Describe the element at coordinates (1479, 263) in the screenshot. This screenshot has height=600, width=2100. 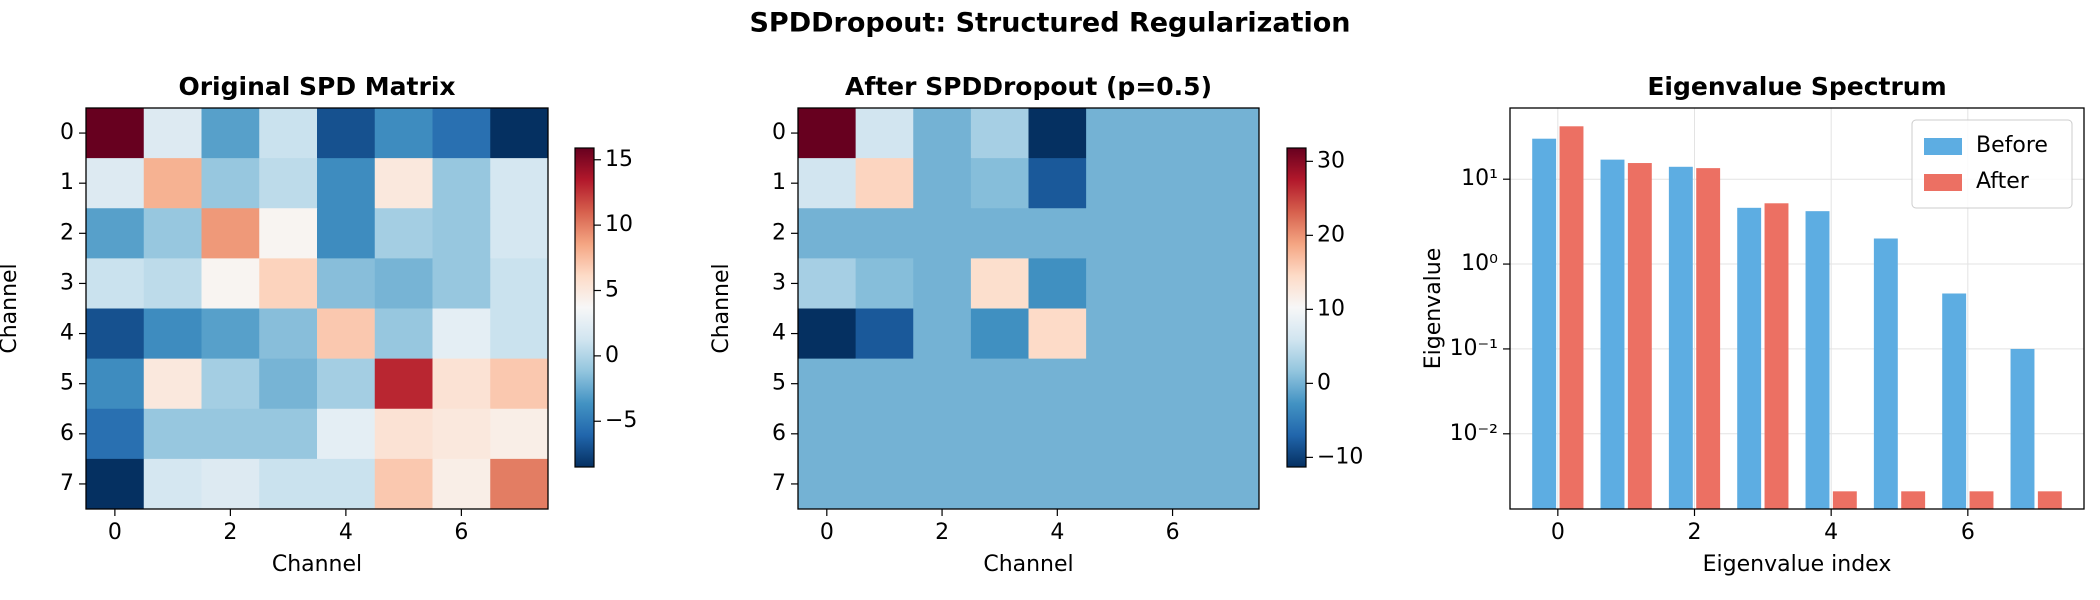
I see `y-tick-label: 10⁰` at that location.